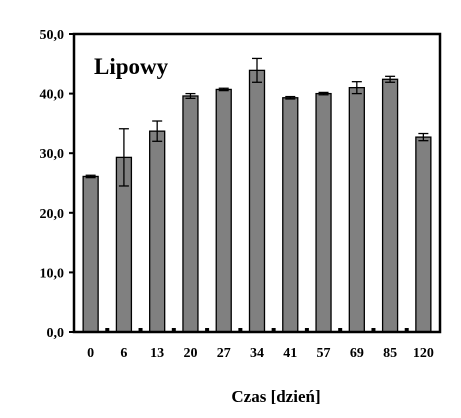 Image resolution: width=461 pixels, height=418 pixels. Describe the element at coordinates (260, 344) in the screenshot. I see `x-axis: 0 6 13 20 27 34 41 57 69 85 120` at that location.